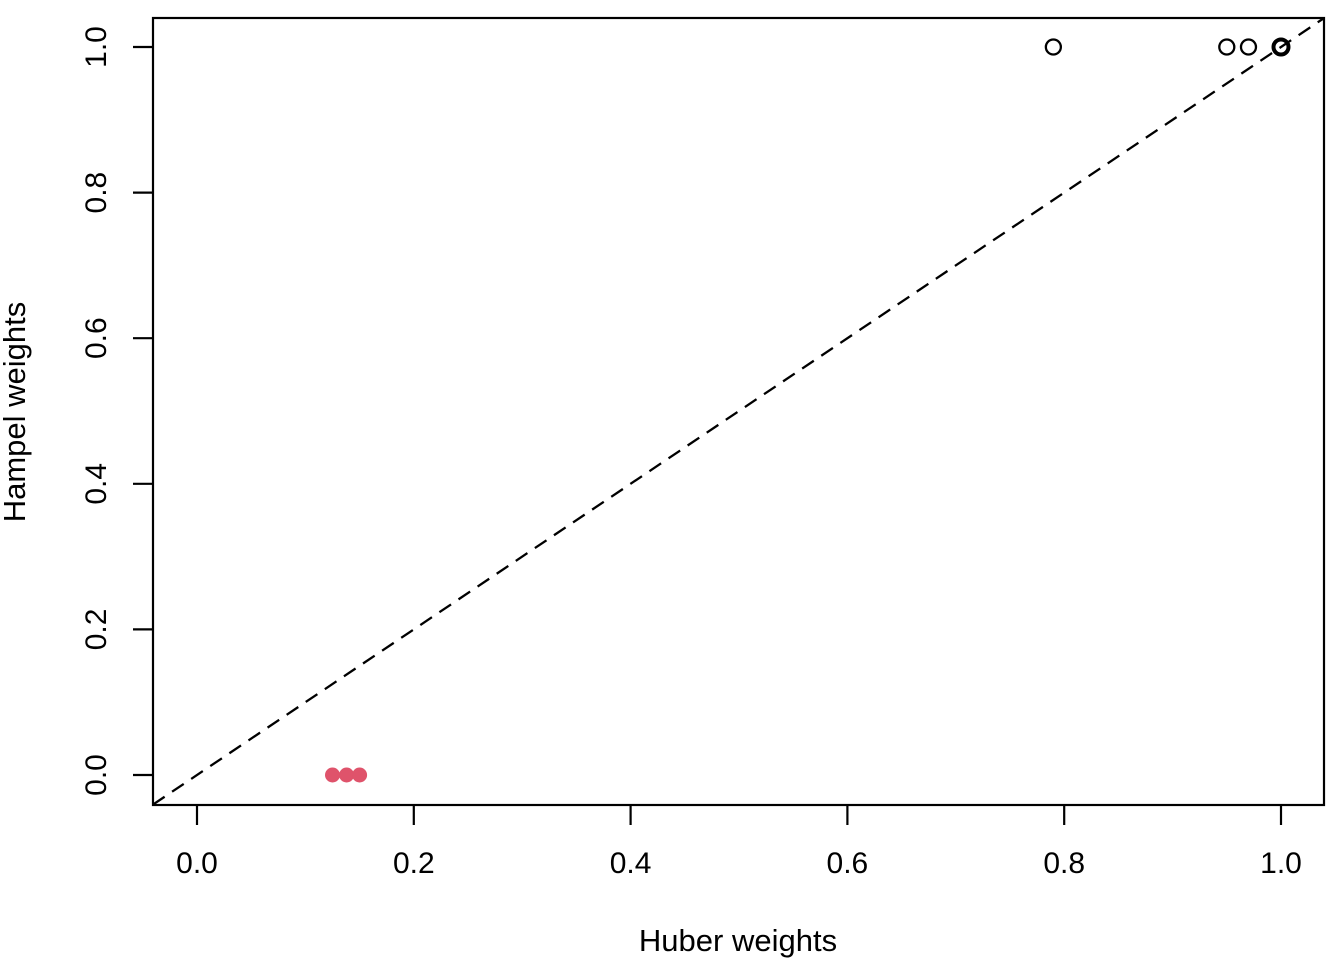 The width and height of the screenshot is (1344, 960). Describe the element at coordinates (96, 484) in the screenshot. I see `y-tick-label: 0.4` at that location.